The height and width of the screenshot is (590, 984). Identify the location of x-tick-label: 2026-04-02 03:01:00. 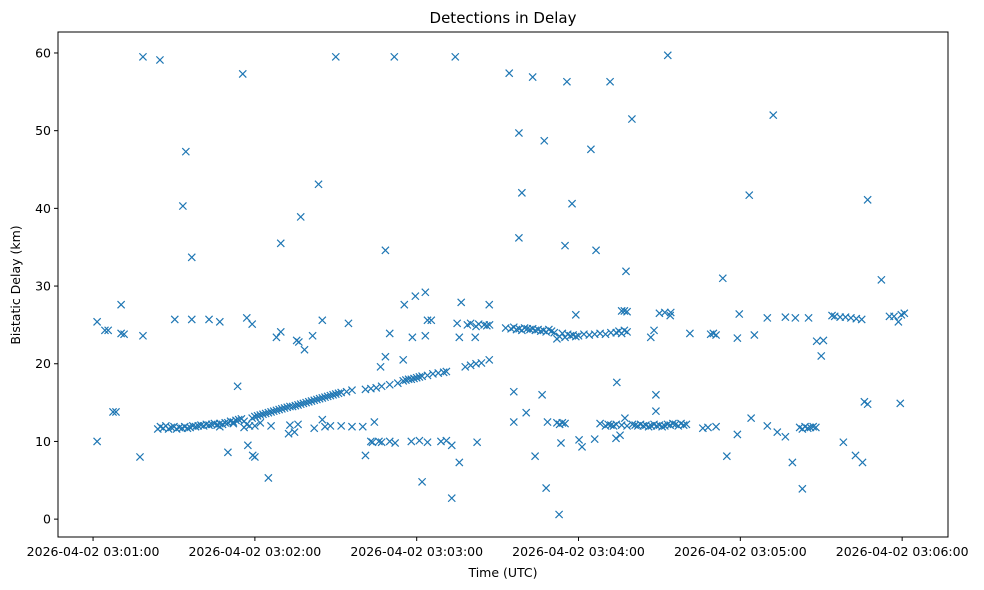
(93, 551).